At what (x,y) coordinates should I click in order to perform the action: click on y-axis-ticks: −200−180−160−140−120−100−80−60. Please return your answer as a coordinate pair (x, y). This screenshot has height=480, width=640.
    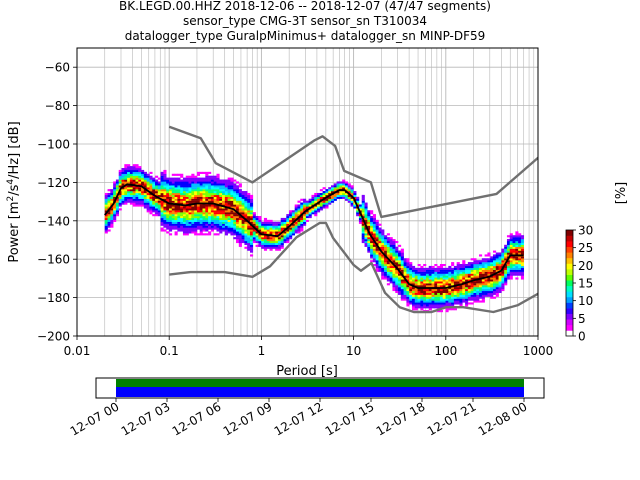
    Looking at the image, I should click on (57, 202).